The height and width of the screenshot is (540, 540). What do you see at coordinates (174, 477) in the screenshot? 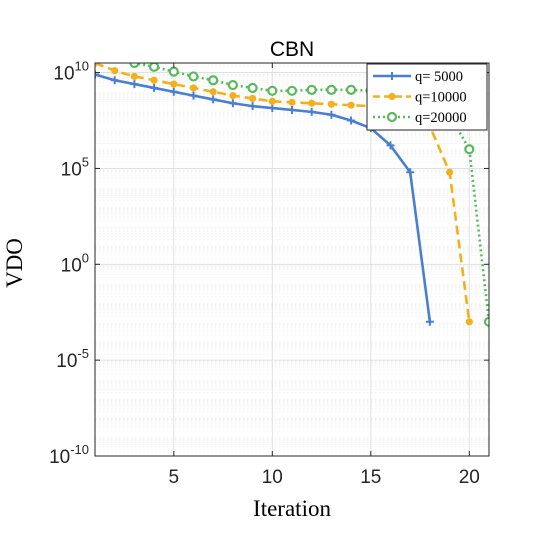
I see `x-tick-label: 5` at bounding box center [174, 477].